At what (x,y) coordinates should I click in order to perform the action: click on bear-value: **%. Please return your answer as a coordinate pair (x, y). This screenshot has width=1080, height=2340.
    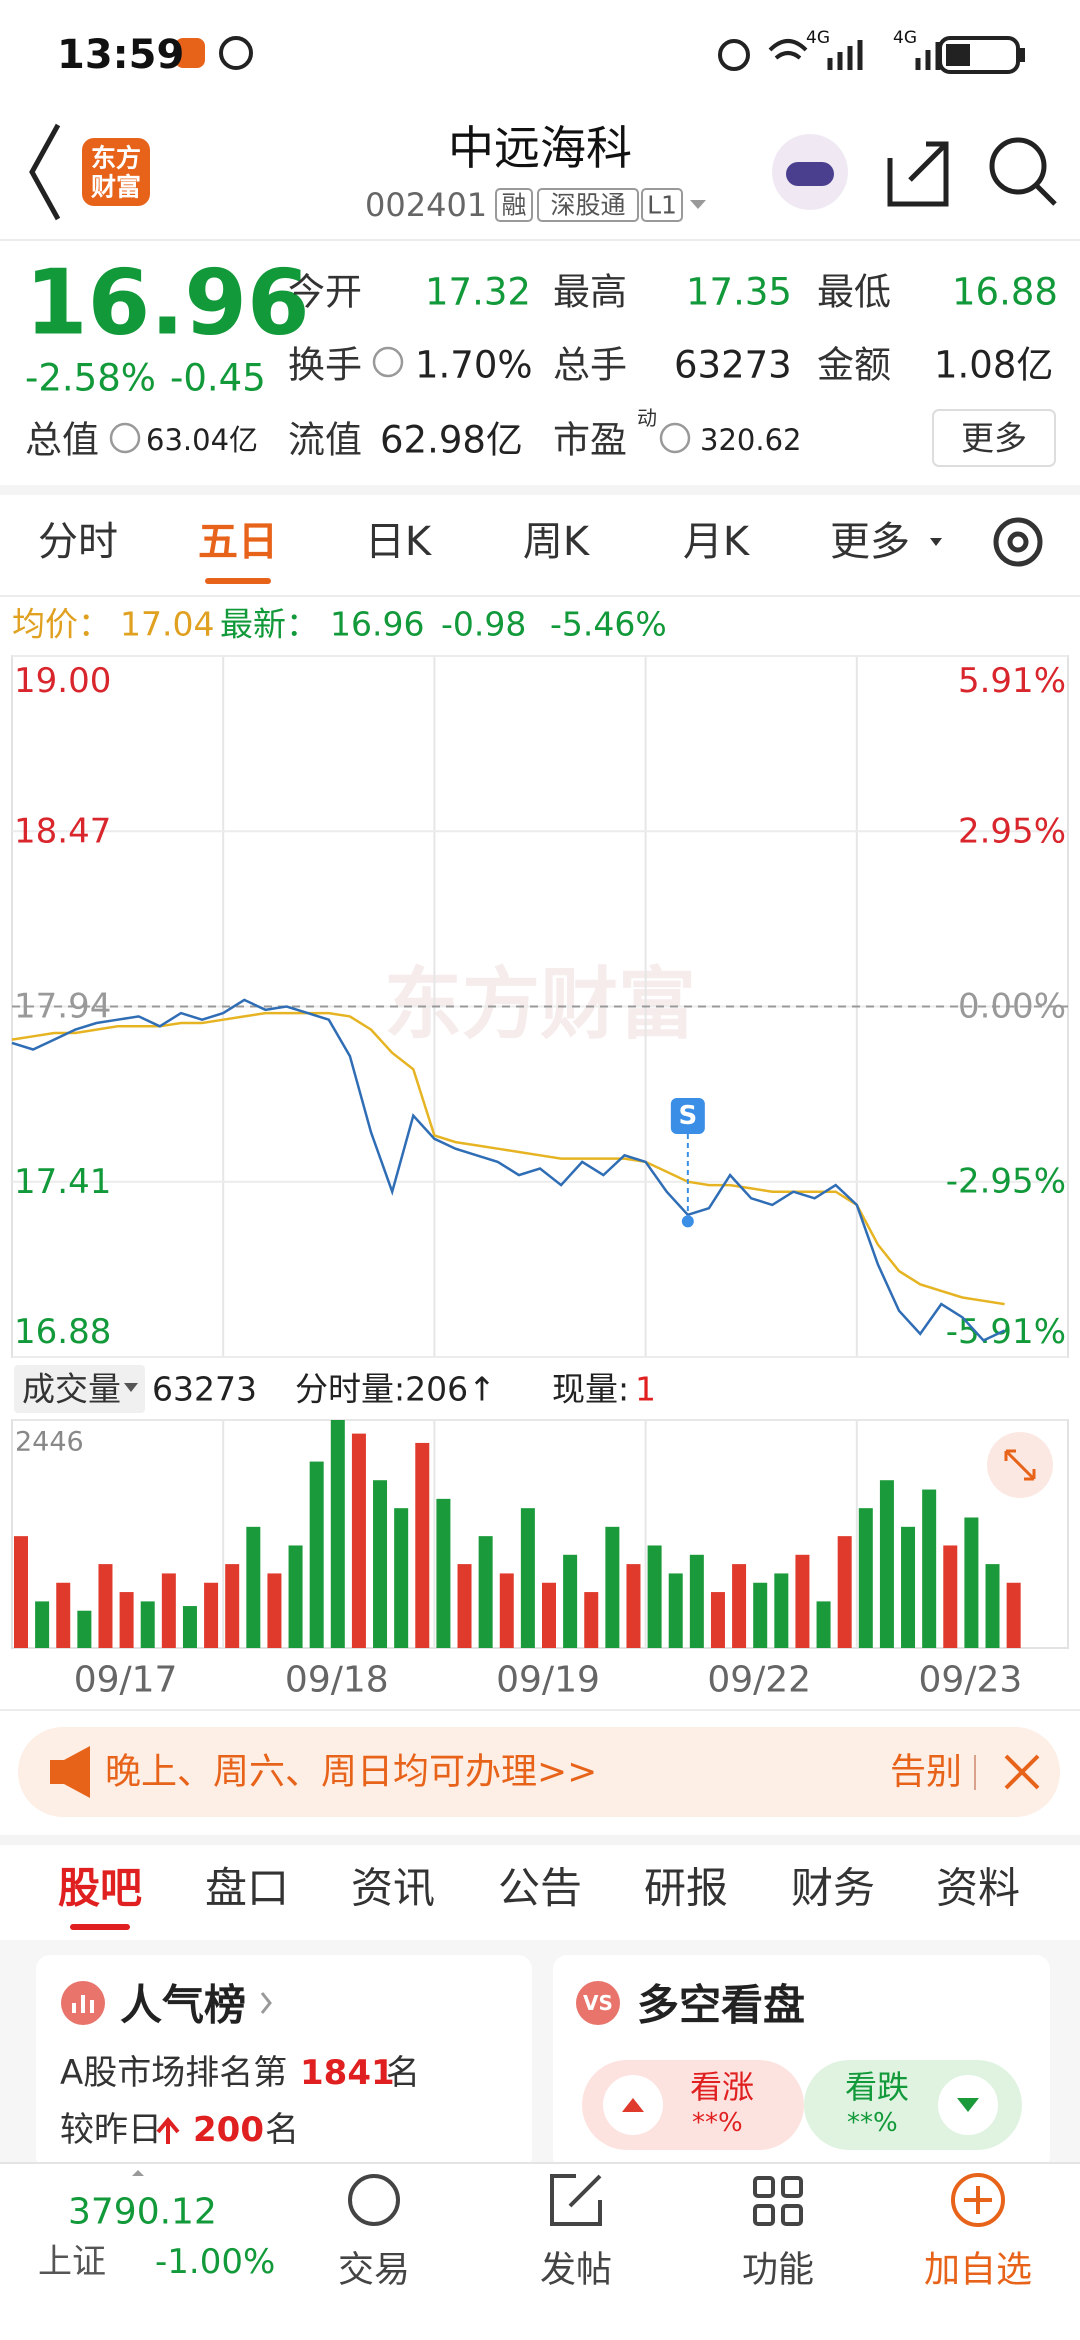
    Looking at the image, I should click on (872, 2123).